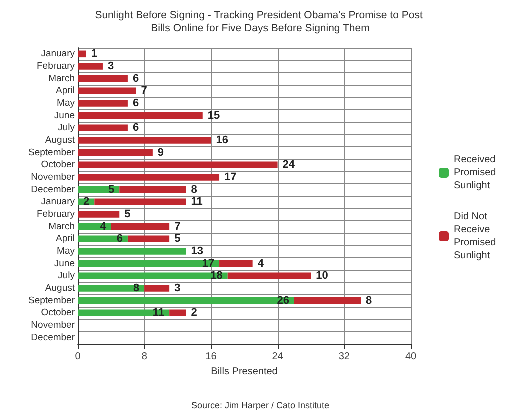 Image resolution: width=521 pixels, height=416 pixels. What do you see at coordinates (212, 357) in the screenshot?
I see `x-tick-label: 16` at bounding box center [212, 357].